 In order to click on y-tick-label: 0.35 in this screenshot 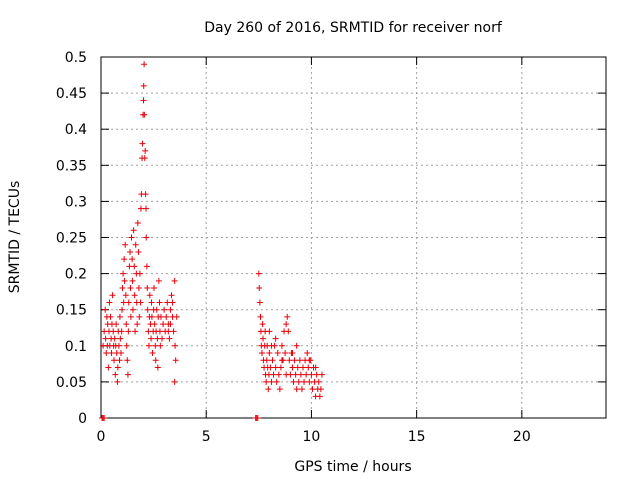, I will do `click(71, 166)`.